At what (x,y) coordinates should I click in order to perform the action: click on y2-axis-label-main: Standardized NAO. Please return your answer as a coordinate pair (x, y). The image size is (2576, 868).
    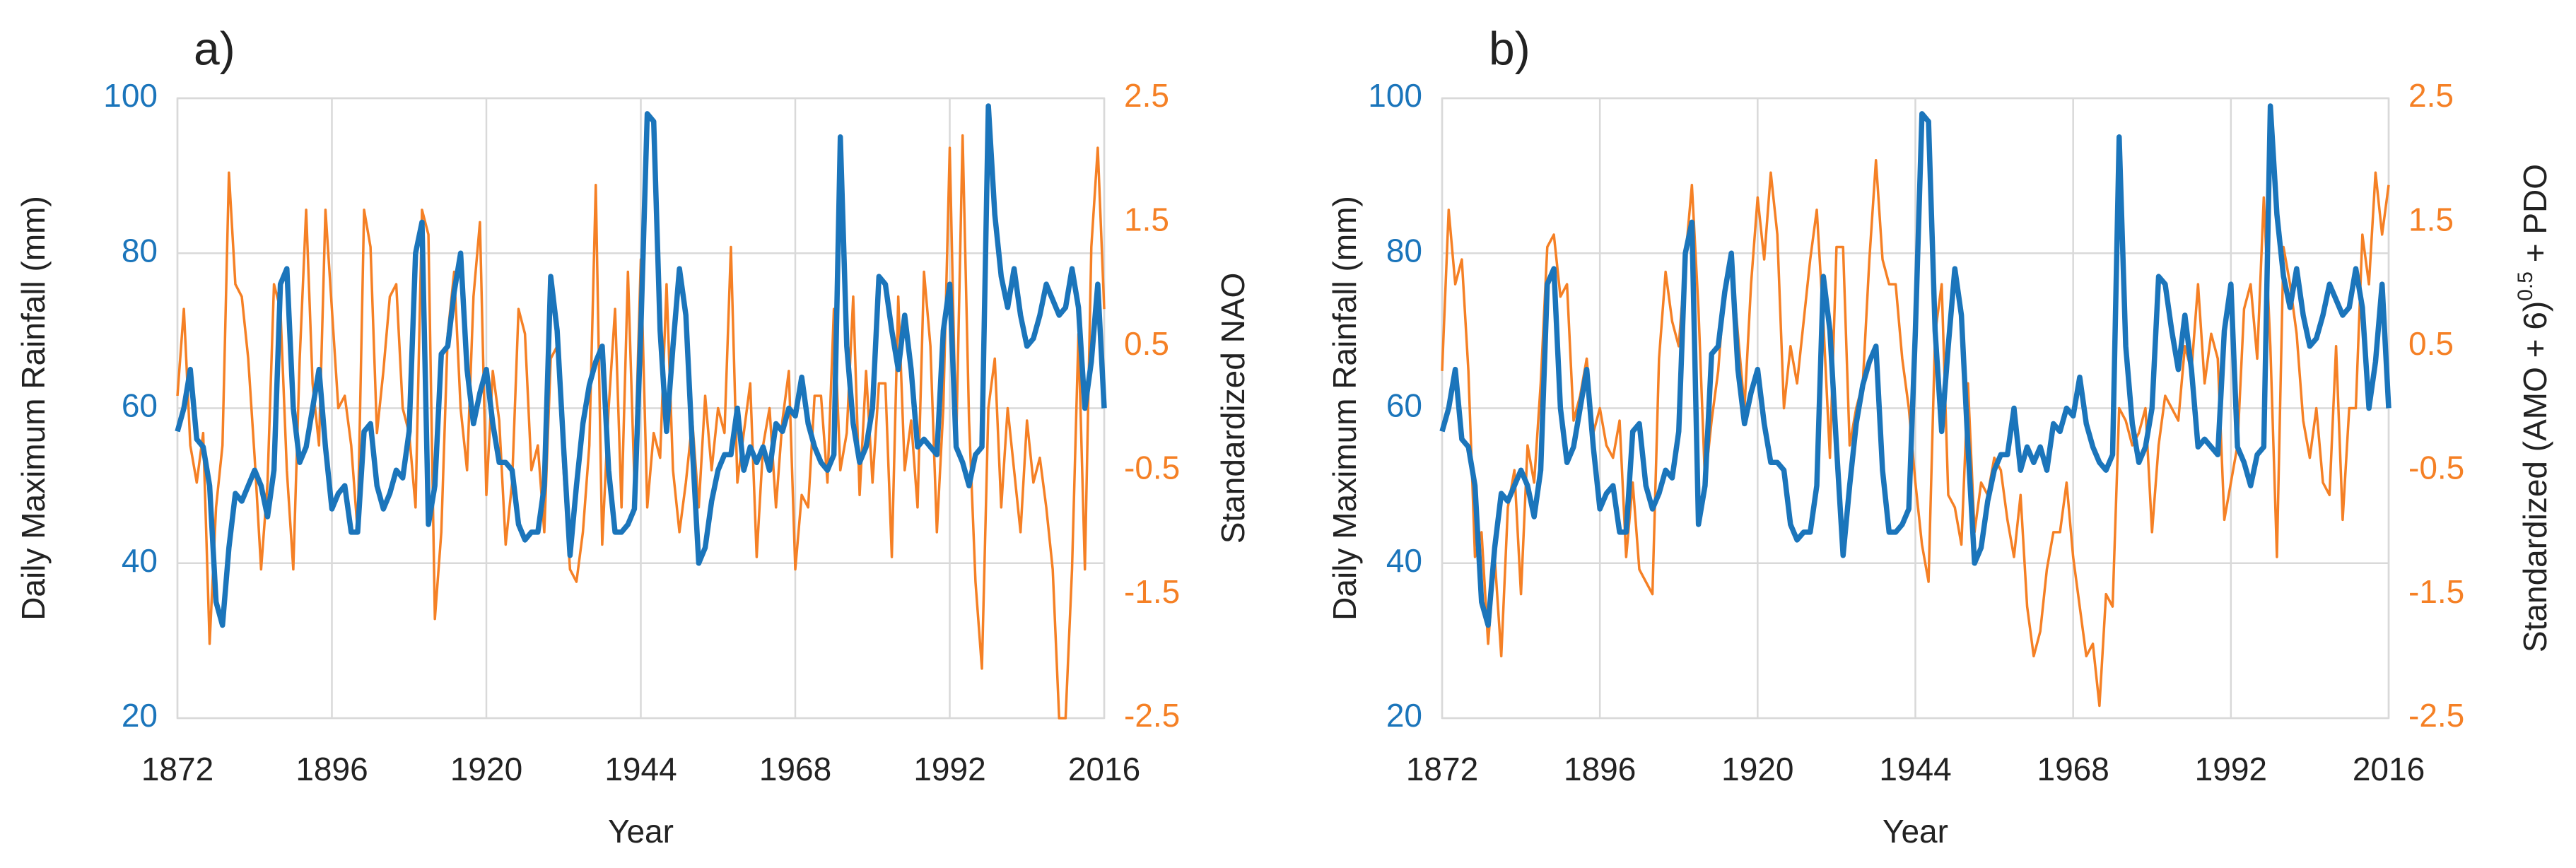
    Looking at the image, I should click on (1232, 408).